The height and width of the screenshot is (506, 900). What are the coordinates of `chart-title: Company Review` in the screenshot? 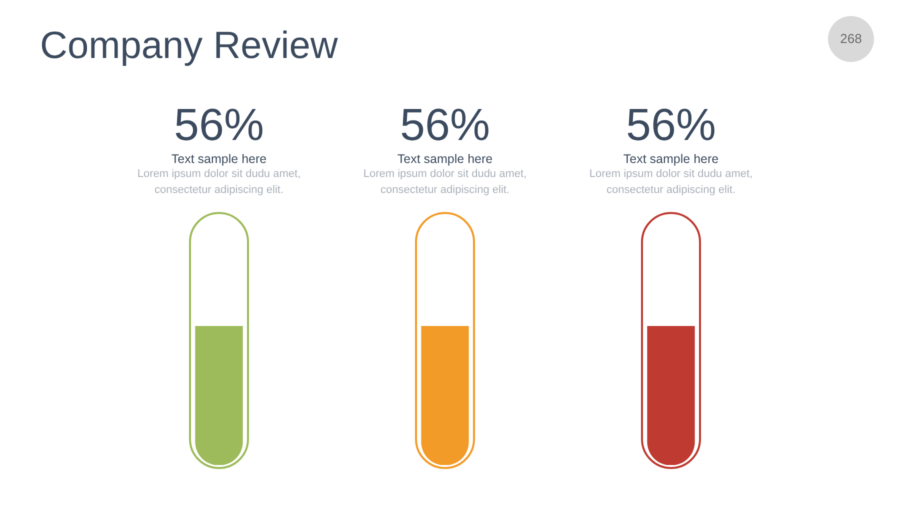 It's located at (189, 46).